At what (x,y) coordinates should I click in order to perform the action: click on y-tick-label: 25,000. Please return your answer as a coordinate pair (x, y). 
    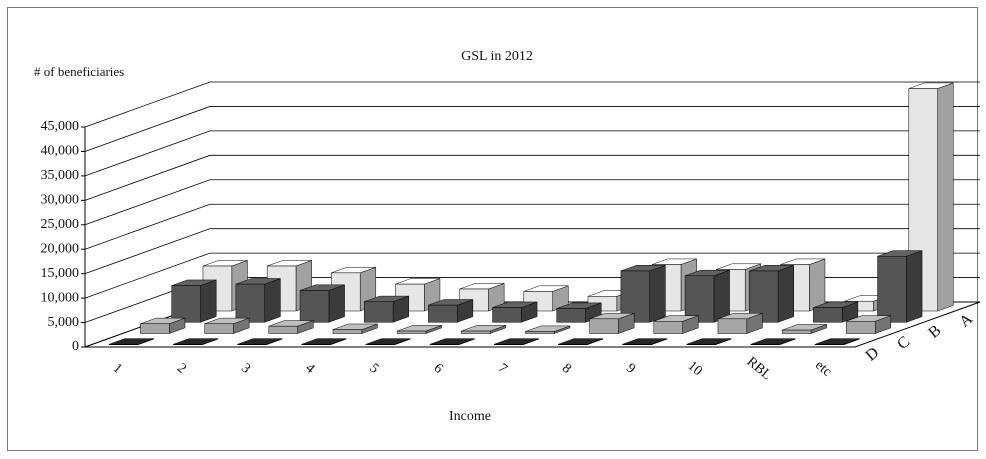
    Looking at the image, I should click on (60, 224).